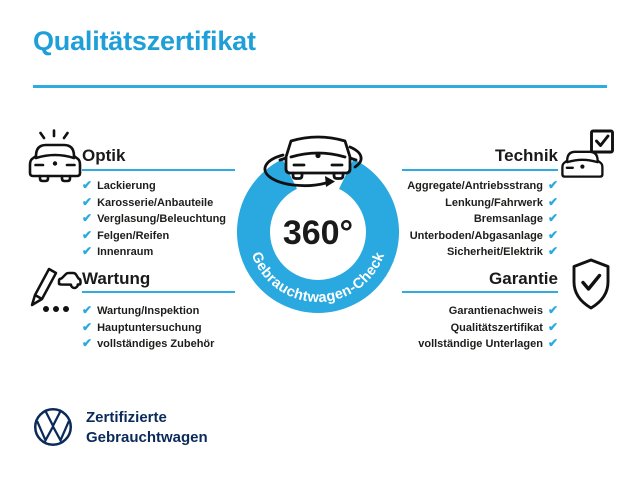  I want to click on section-rule-wartung, so click(158, 292).